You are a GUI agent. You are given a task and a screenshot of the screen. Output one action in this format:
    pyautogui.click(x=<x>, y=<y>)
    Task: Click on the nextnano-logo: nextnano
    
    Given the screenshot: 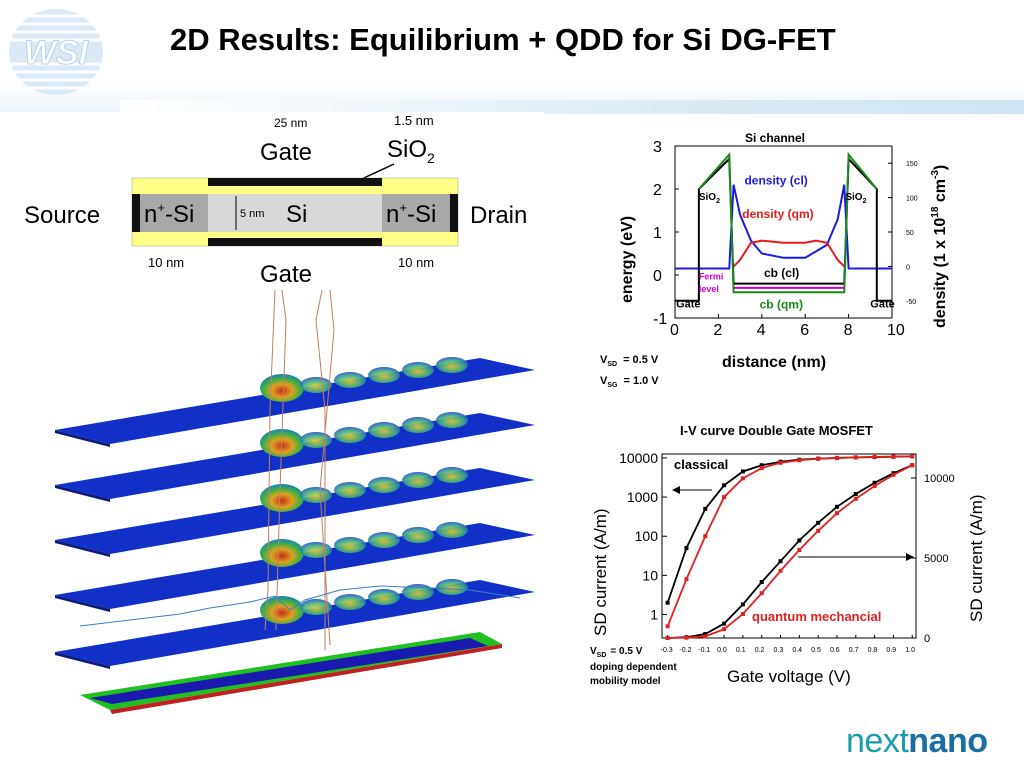 What is the action you would take?
    pyautogui.click(x=917, y=741)
    